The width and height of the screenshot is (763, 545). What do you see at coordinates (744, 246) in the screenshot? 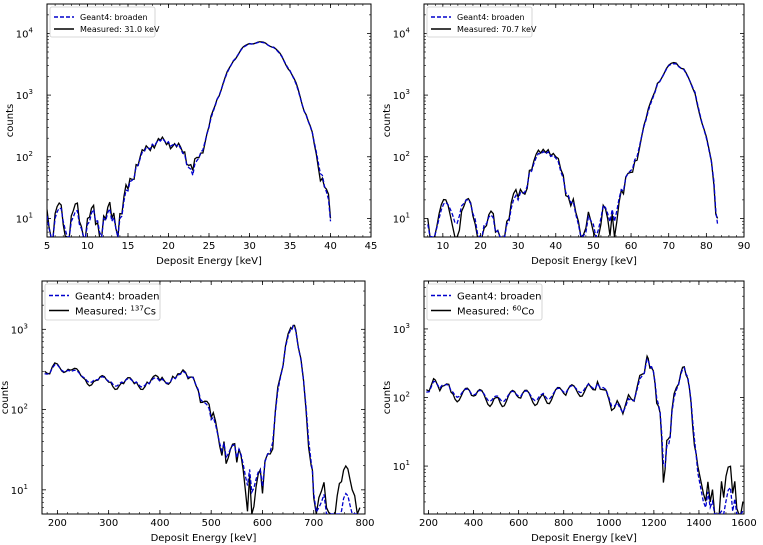
I see `x-tick-label: 90` at bounding box center [744, 246].